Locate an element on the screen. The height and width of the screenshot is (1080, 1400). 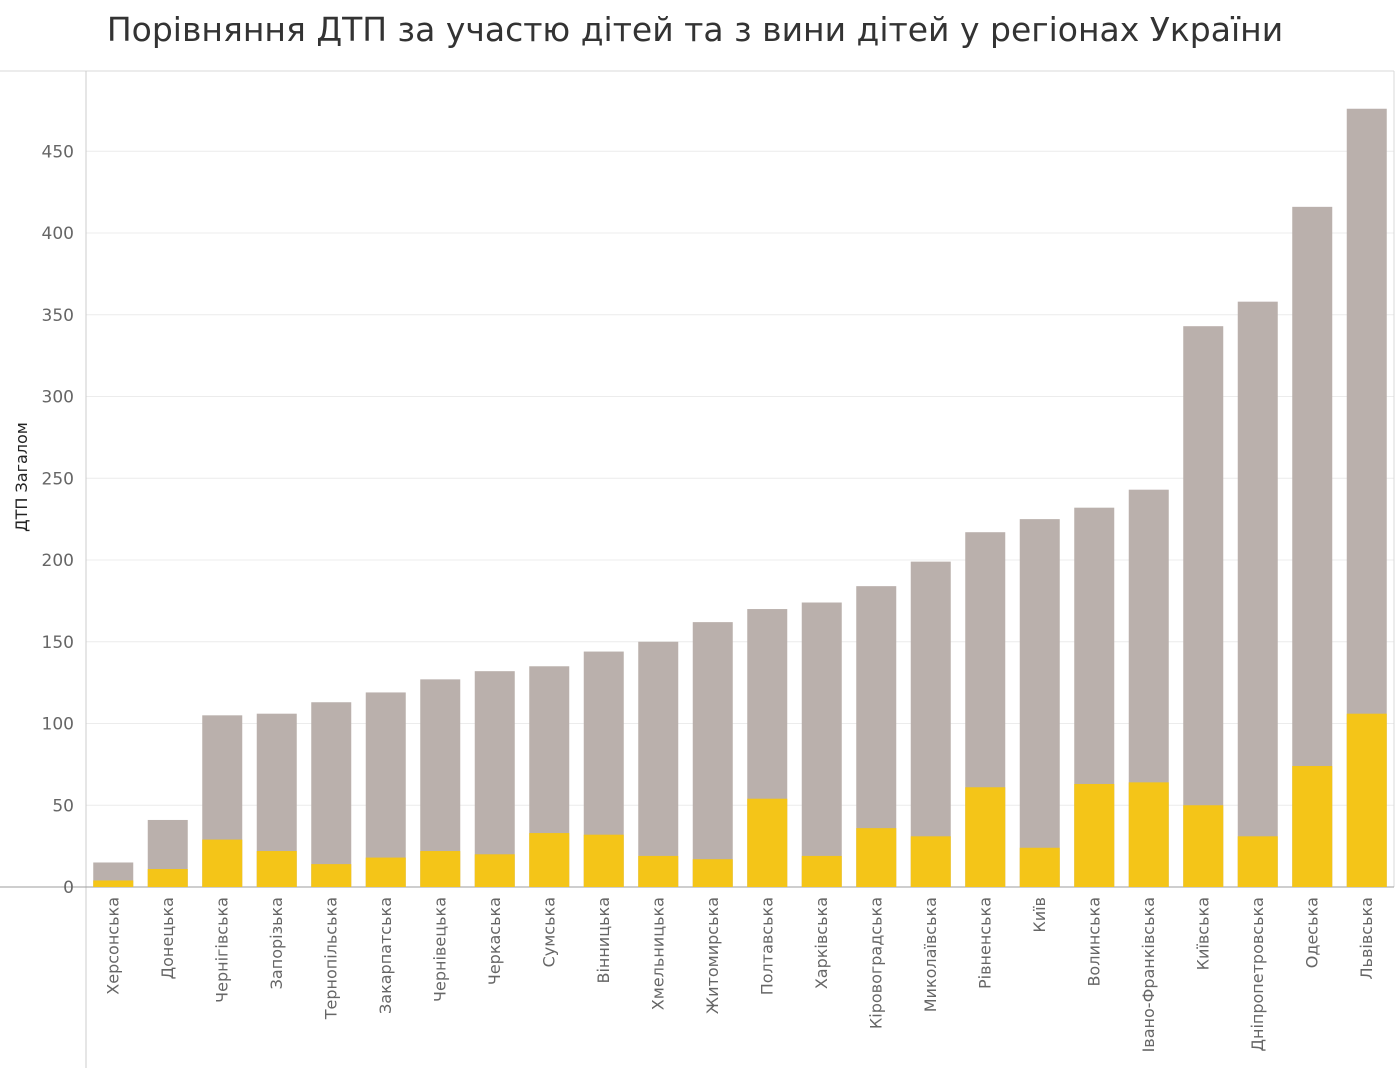
x-category-label: Закарпатська is located at coordinates (385, 955).